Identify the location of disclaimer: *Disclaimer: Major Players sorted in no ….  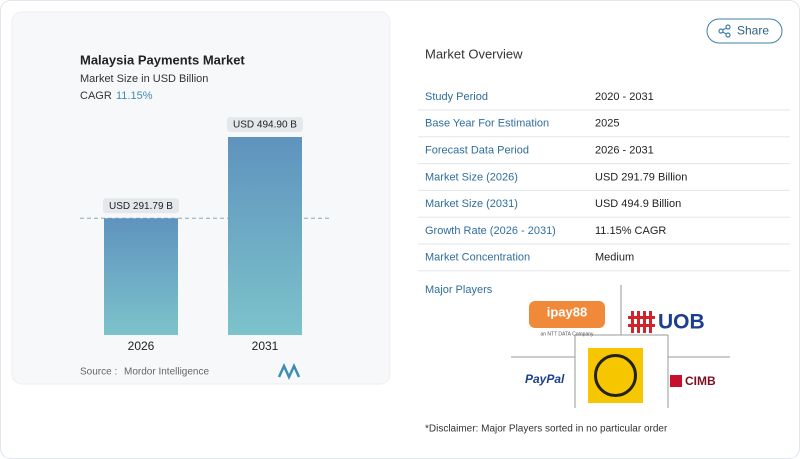
(546, 429).